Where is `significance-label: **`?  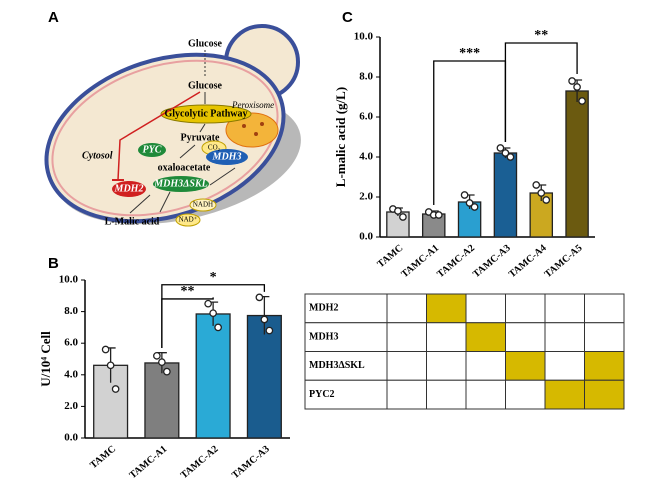 significance-label: ** is located at coordinates (188, 291).